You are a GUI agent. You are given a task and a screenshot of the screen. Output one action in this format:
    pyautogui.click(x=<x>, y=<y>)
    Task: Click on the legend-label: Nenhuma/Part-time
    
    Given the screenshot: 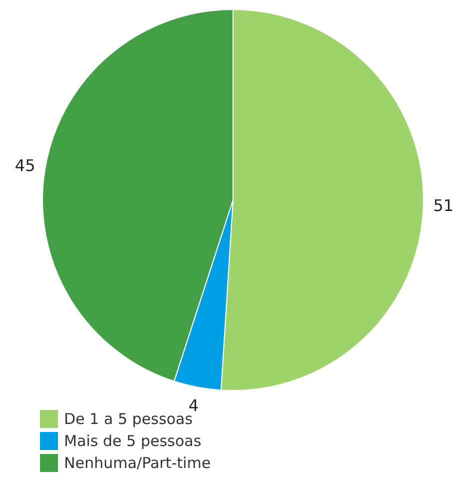 What is the action you would take?
    pyautogui.click(x=137, y=463)
    